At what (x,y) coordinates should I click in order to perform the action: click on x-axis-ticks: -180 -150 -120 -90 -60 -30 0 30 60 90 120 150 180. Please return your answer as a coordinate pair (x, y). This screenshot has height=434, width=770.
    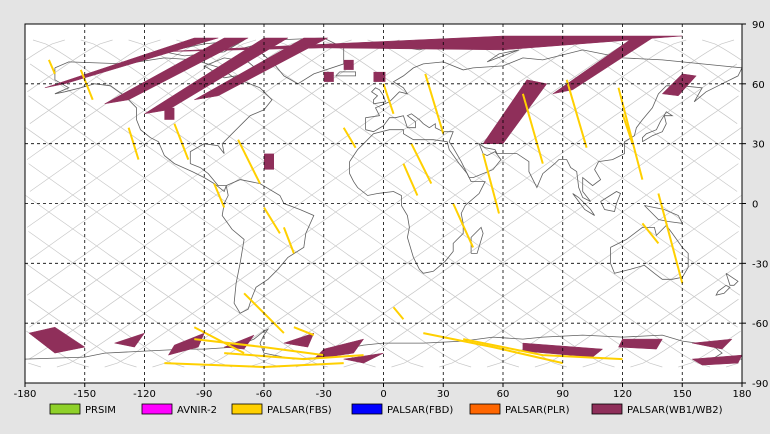
    Looking at the image, I should click on (383, 391).